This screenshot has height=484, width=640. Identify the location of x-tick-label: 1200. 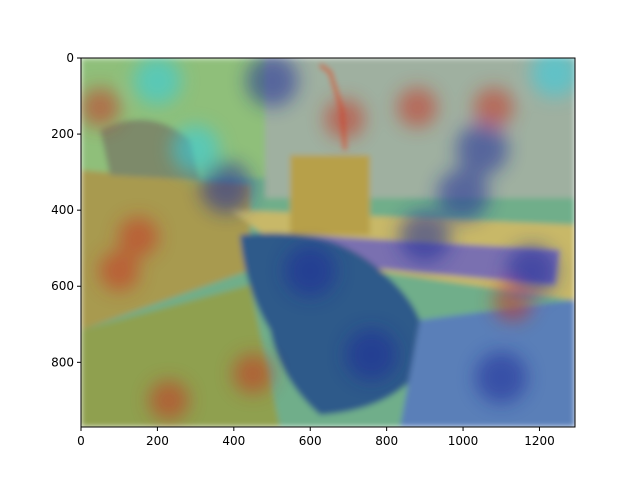
(539, 441).